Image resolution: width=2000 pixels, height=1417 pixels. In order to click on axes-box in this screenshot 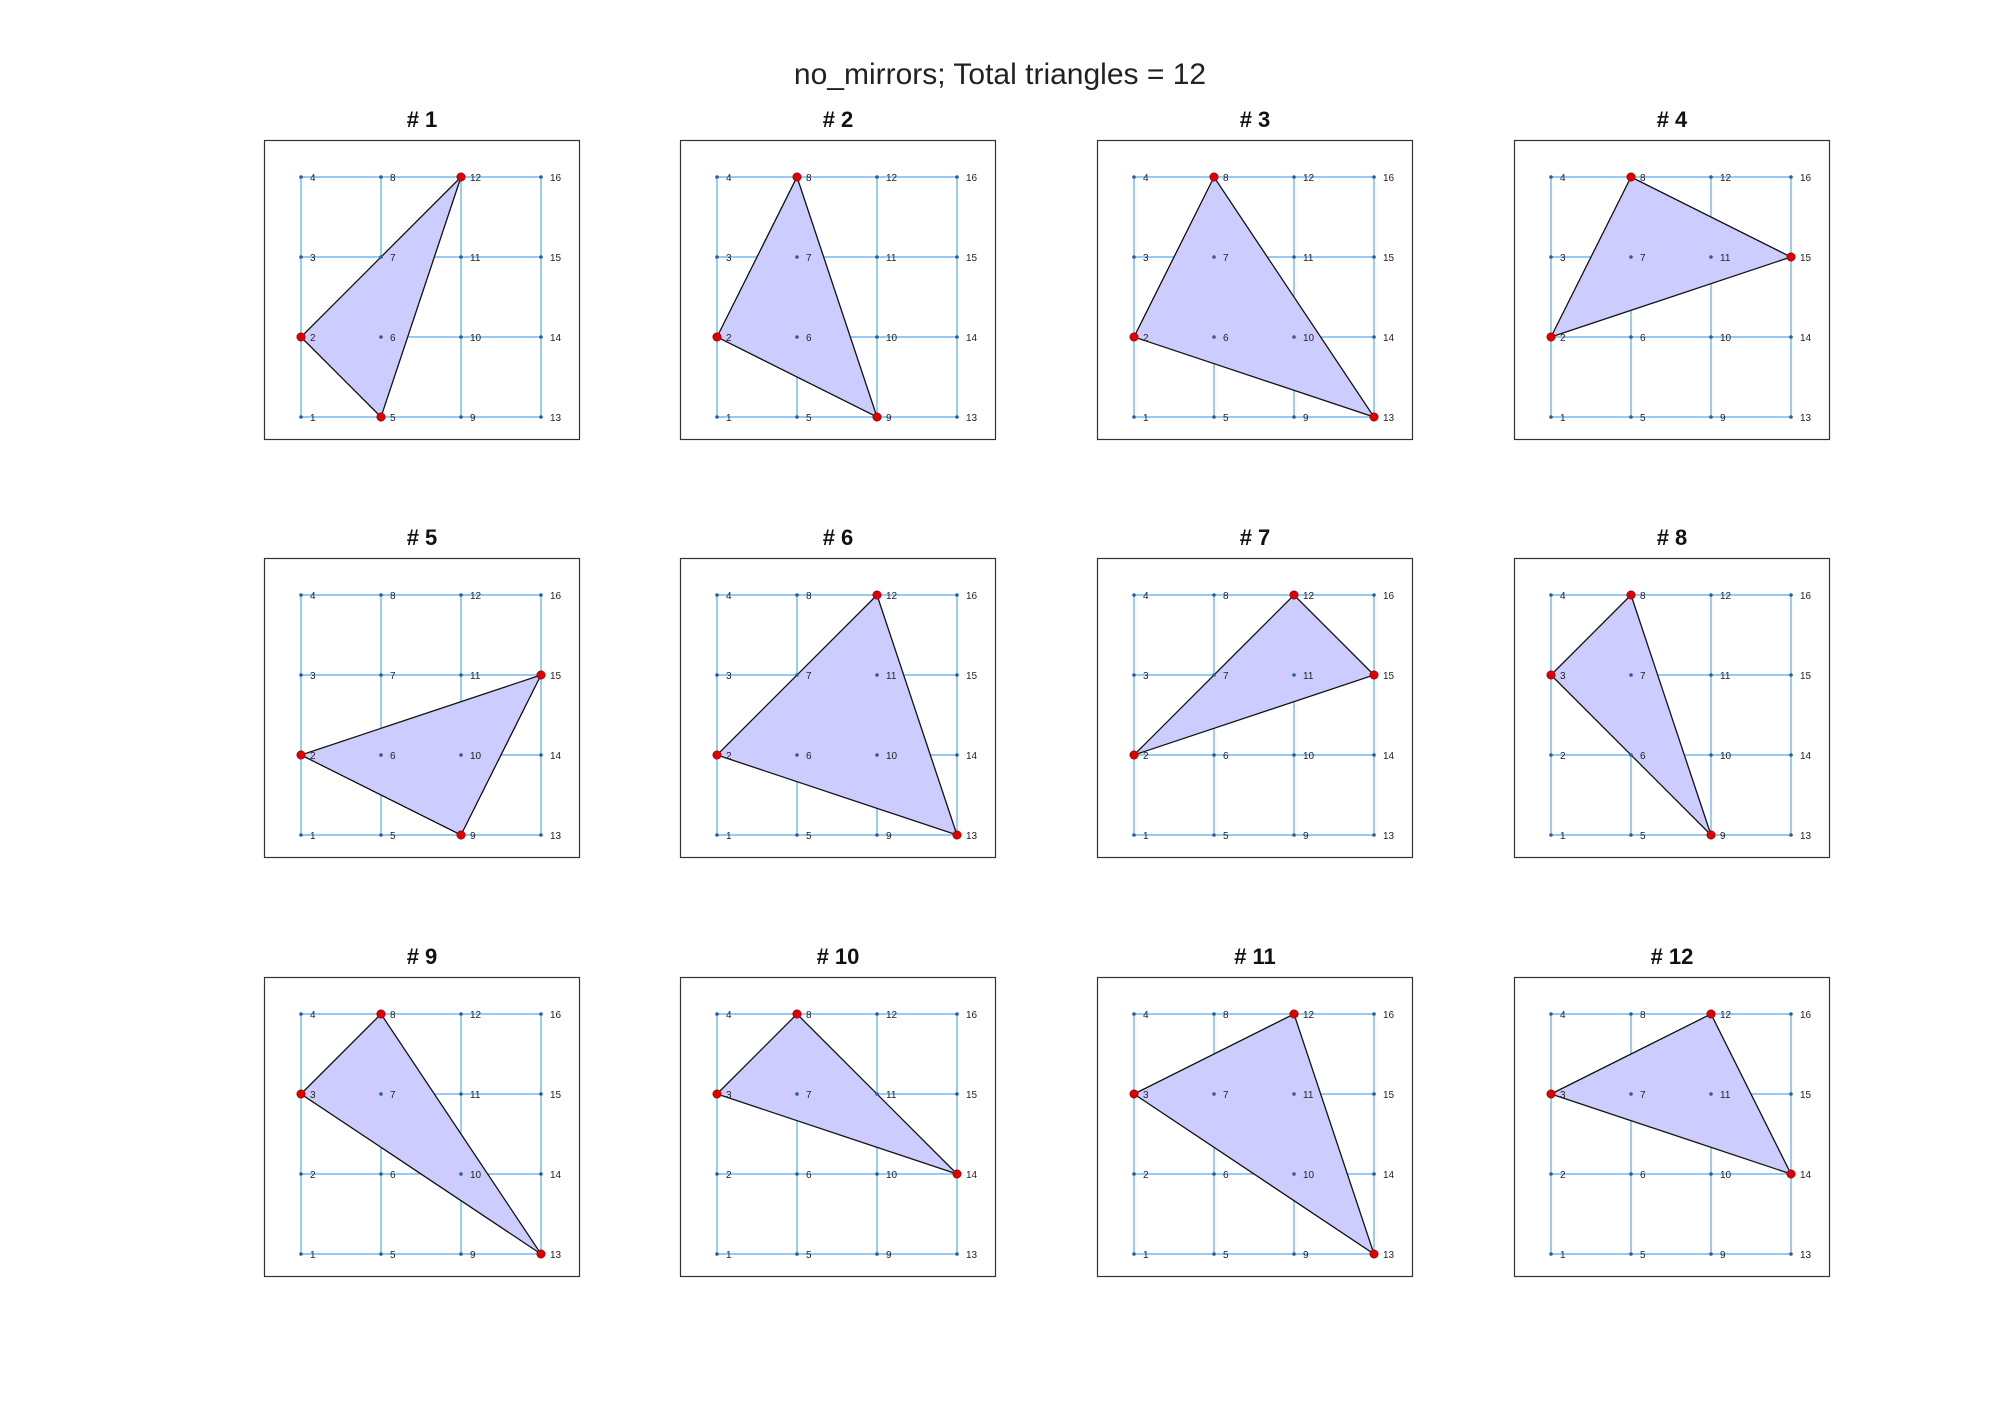, I will do `click(1672, 708)`.